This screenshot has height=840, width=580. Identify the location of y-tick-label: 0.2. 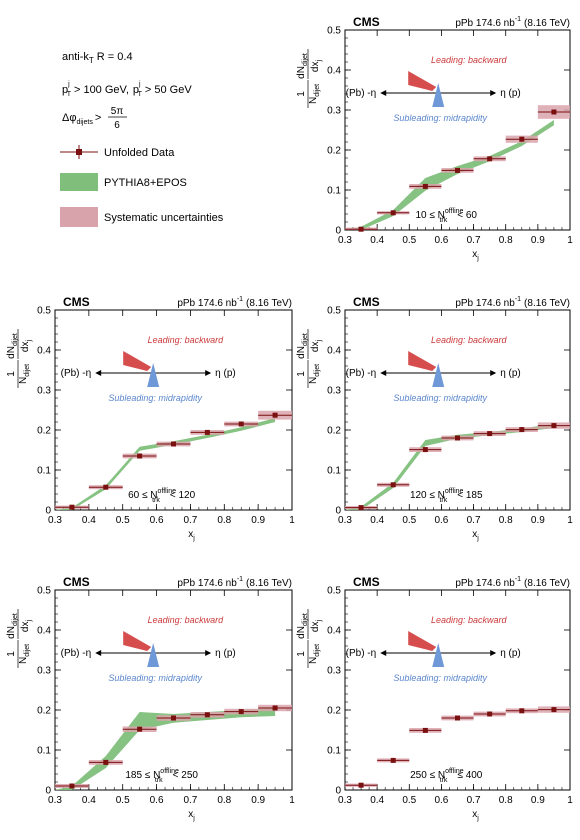
(44, 711).